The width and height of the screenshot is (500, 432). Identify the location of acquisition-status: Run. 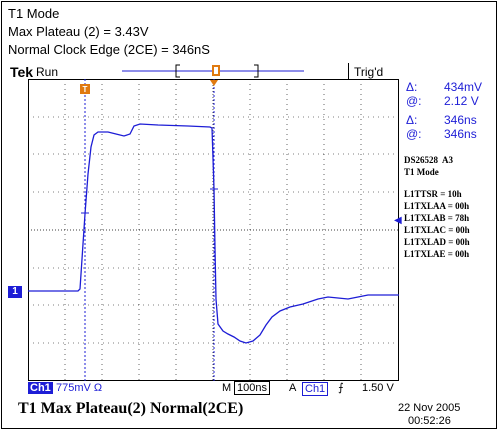
(47, 72).